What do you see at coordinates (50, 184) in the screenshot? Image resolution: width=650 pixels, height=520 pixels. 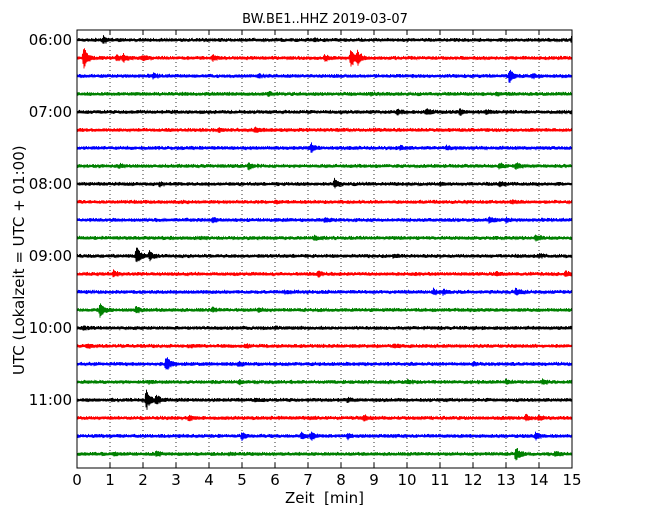 I see `y-tick-label: 08:00` at bounding box center [50, 184].